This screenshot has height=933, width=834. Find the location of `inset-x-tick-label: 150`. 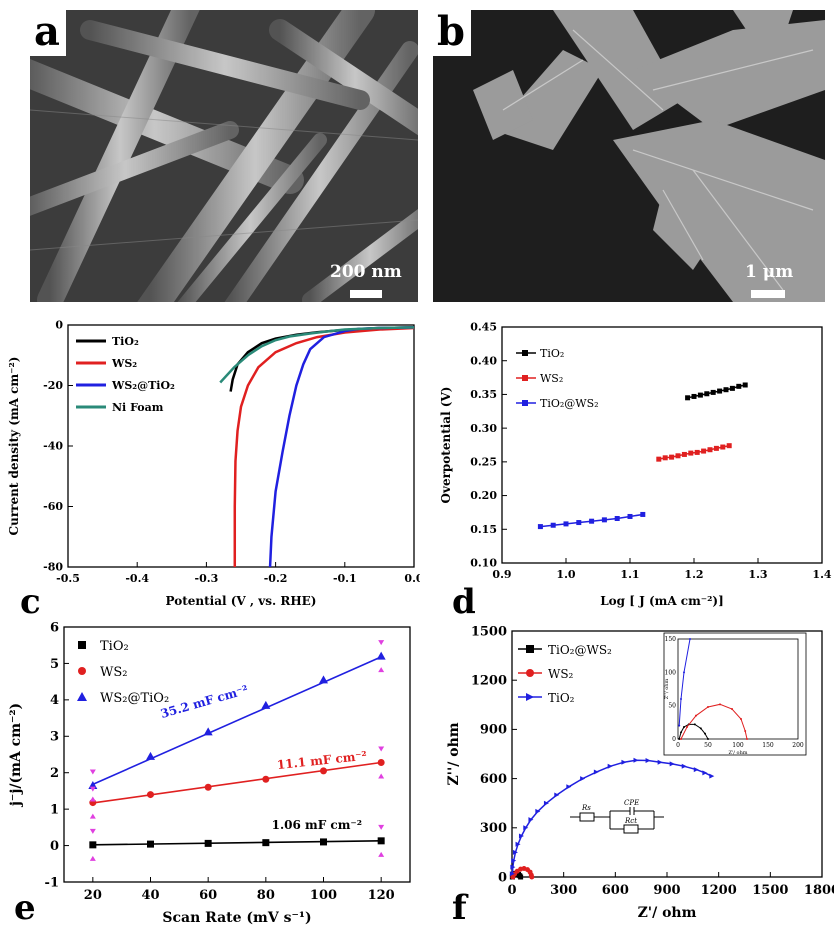

inset-x-tick-label: 150 is located at coordinates (768, 745).